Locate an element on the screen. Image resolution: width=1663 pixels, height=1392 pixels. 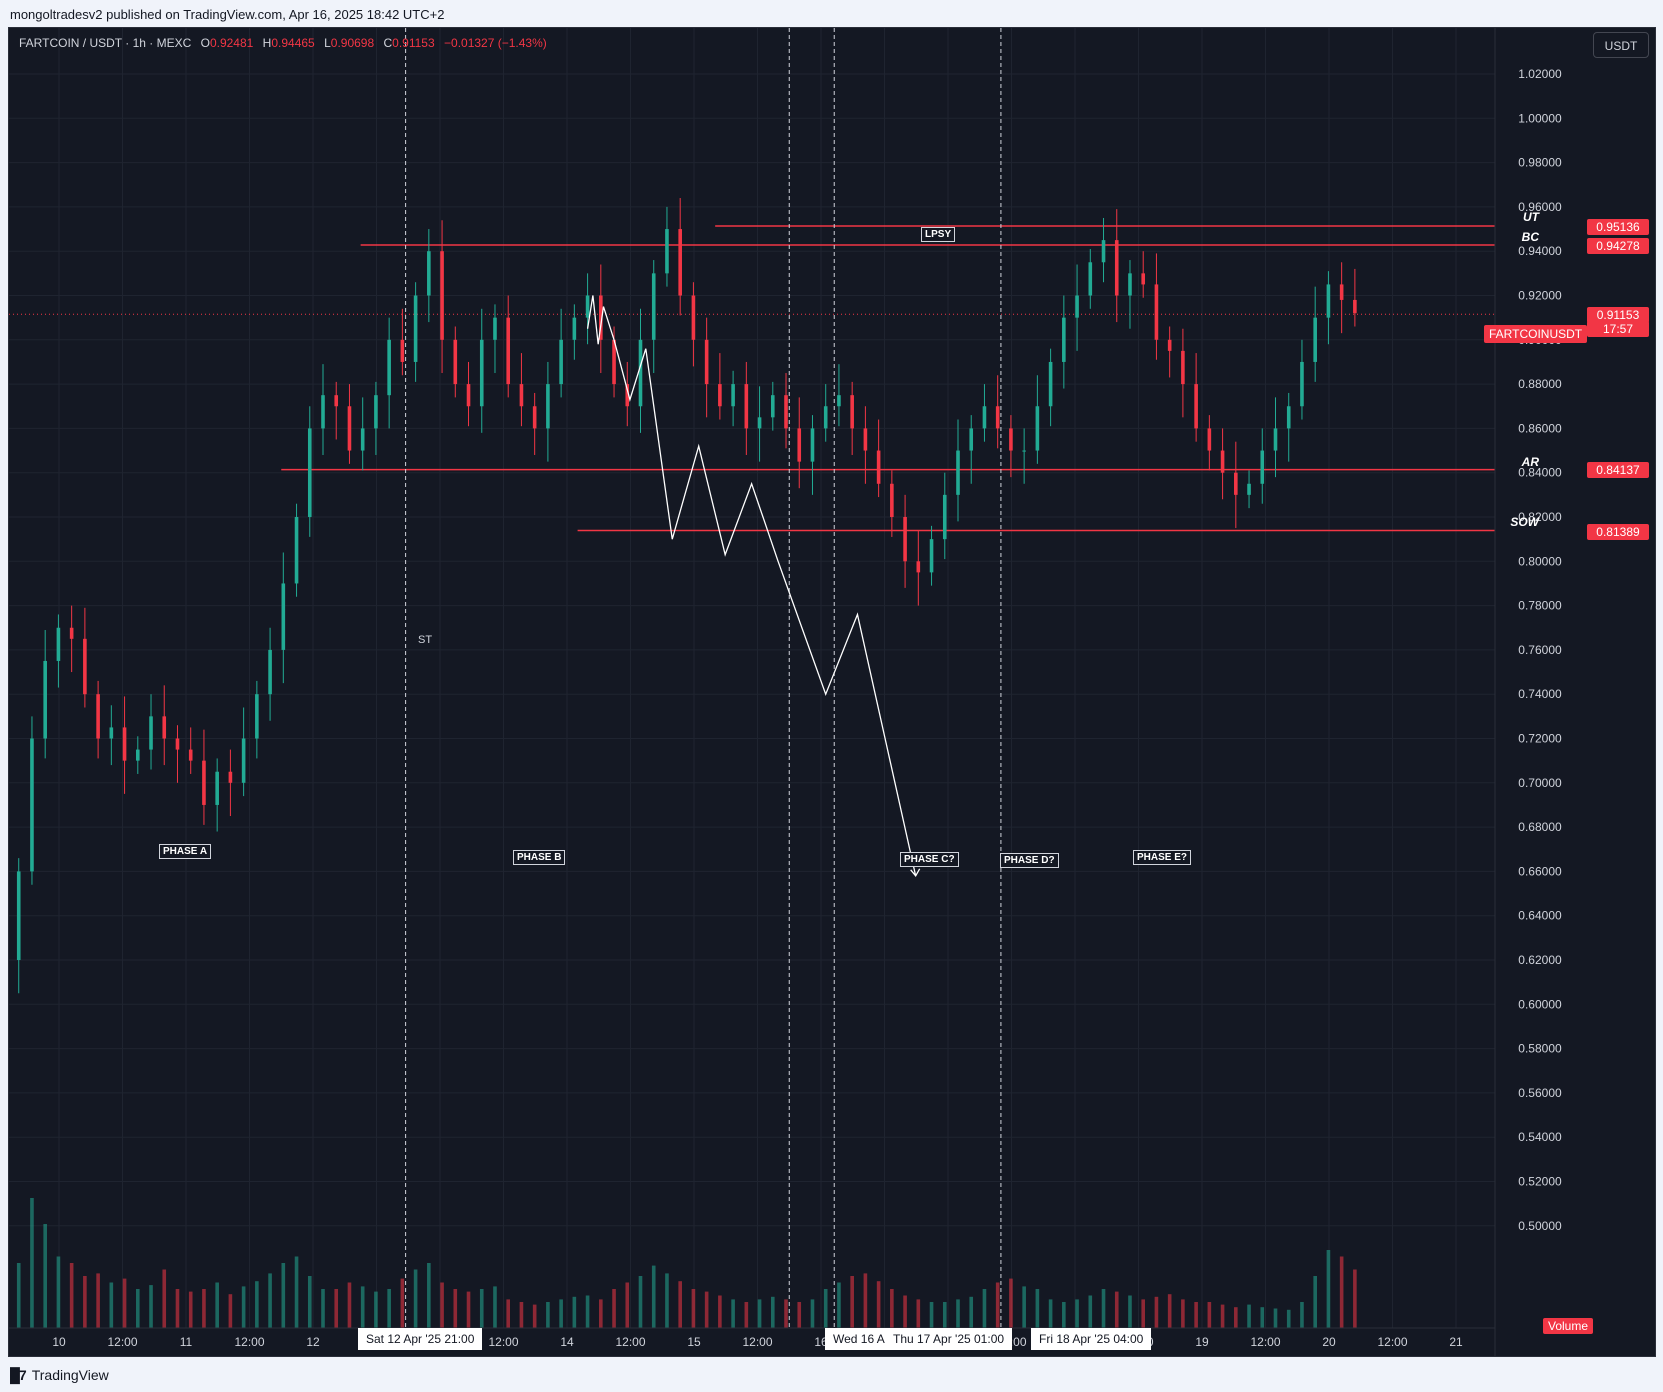
price-tick-label: 1.02000 is located at coordinates (1540, 74).